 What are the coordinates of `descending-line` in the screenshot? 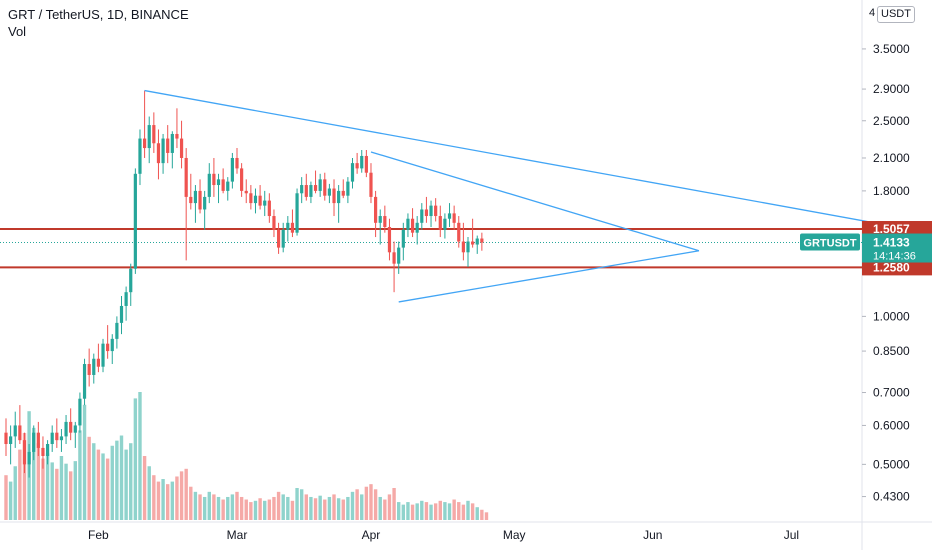 It's located at (535, 201).